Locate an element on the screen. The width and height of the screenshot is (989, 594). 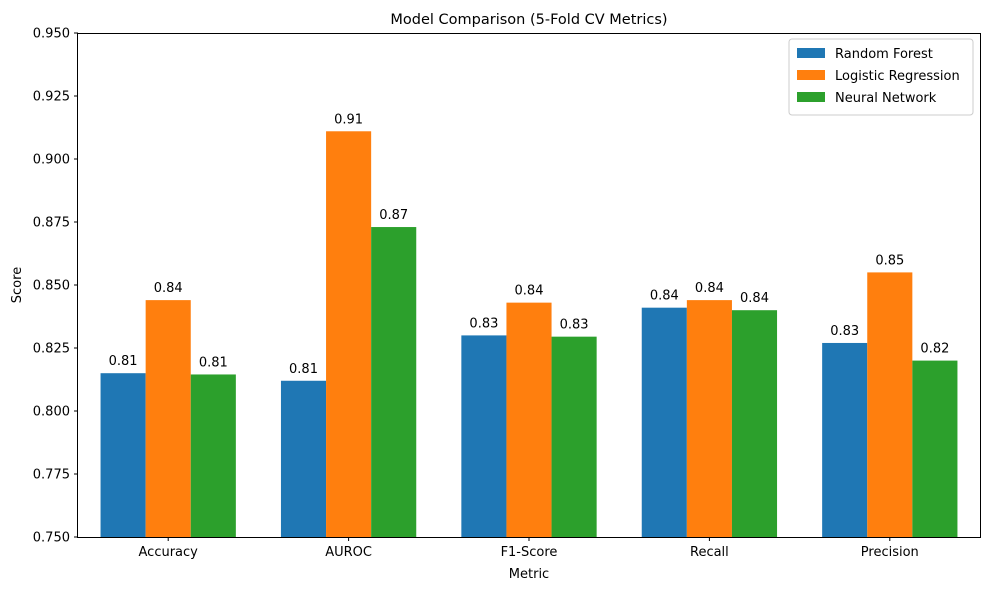
bar-random-forest-recall is located at coordinates (664, 422).